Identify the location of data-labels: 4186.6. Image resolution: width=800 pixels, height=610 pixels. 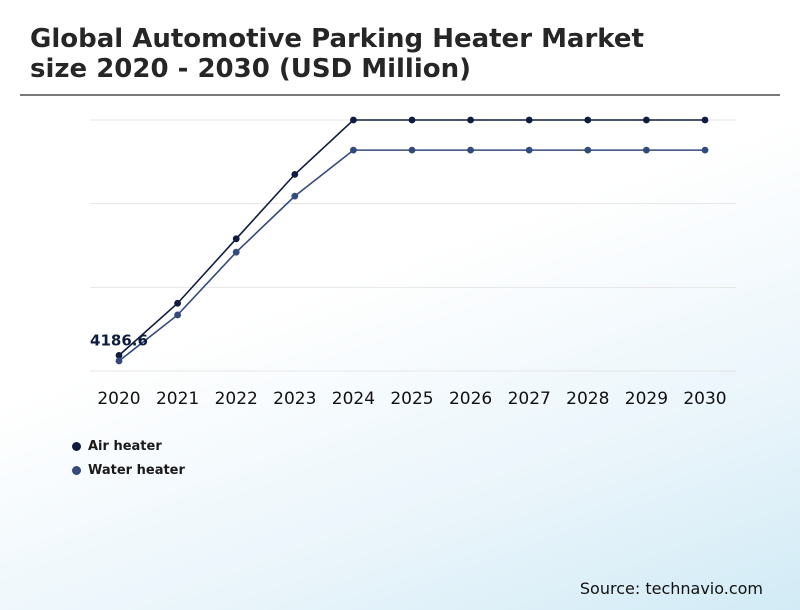
(119, 340).